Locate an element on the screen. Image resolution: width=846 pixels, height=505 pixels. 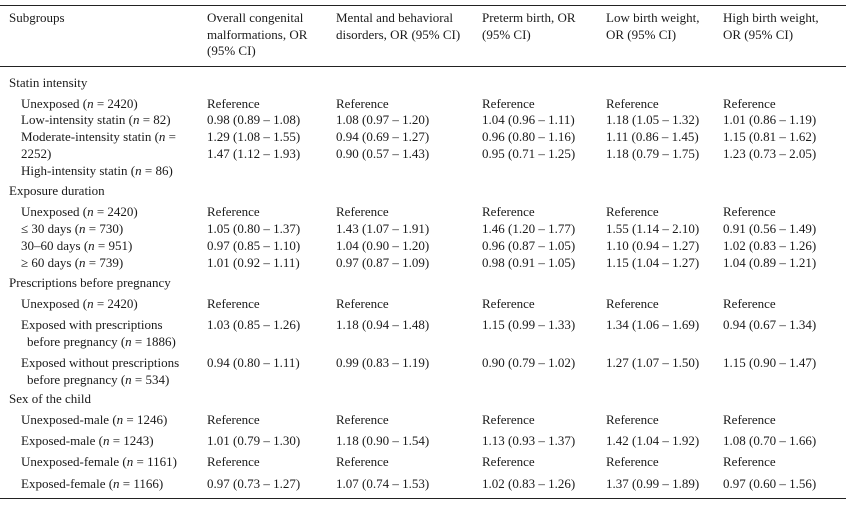
value-pb-without-col4: 1.27 (1.07 – 1.50) is located at coordinates (653, 362).